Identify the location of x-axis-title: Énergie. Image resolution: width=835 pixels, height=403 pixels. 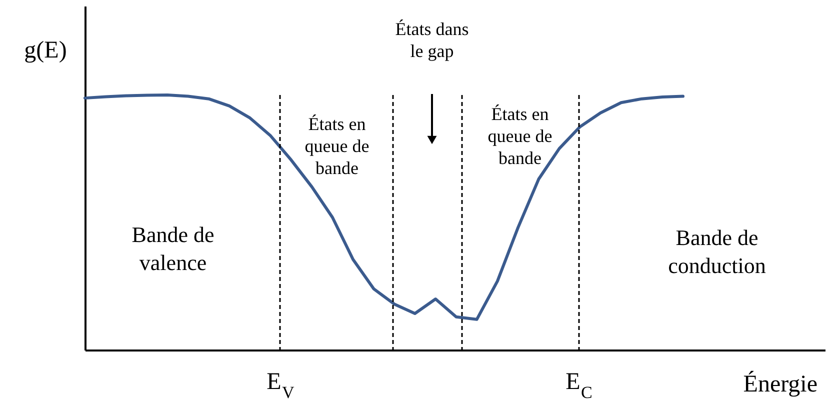
(780, 384).